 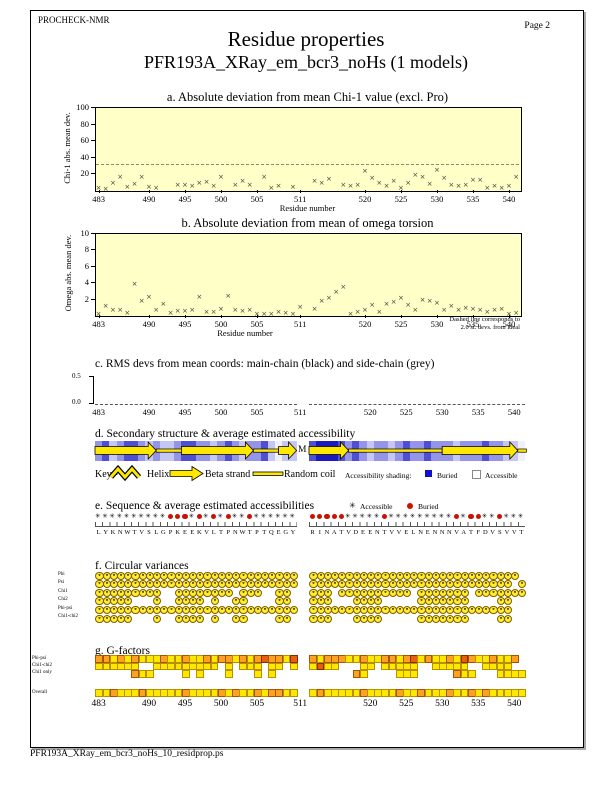 I want to click on buried-legend-icon, so click(x=410, y=506).